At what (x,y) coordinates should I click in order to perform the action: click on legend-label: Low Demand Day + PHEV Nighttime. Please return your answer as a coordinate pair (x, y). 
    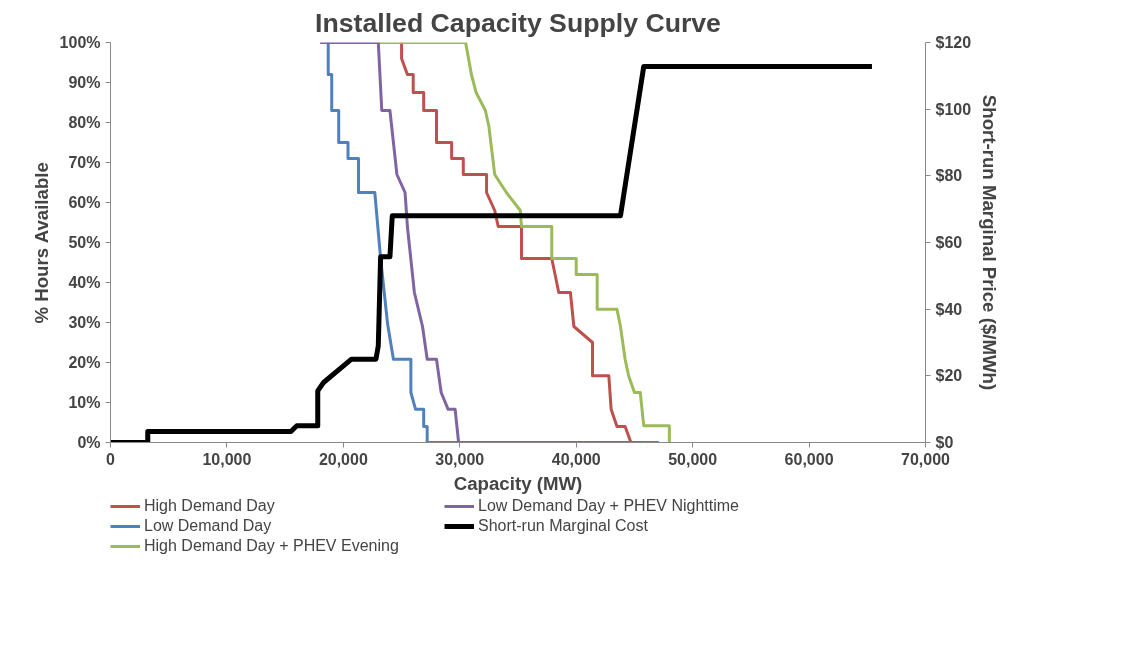
    Looking at the image, I should click on (609, 506).